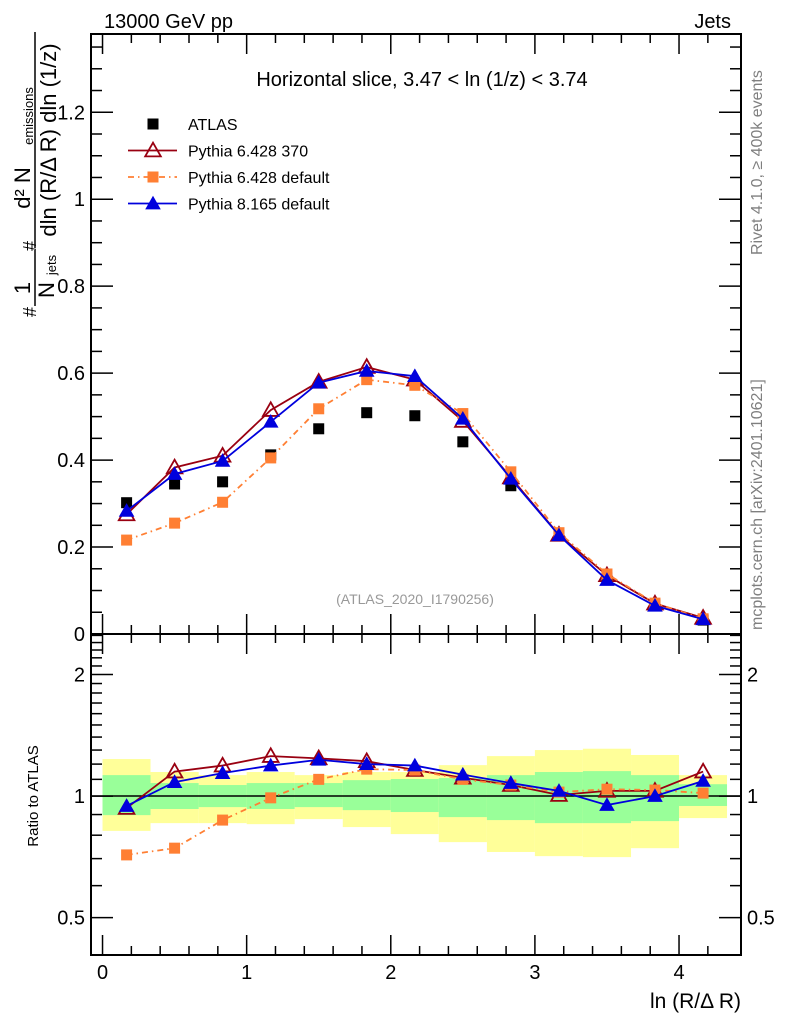  Describe the element at coordinates (761, 919) in the screenshot. I see `ratio-y-tick-label-right: 0.5` at that location.